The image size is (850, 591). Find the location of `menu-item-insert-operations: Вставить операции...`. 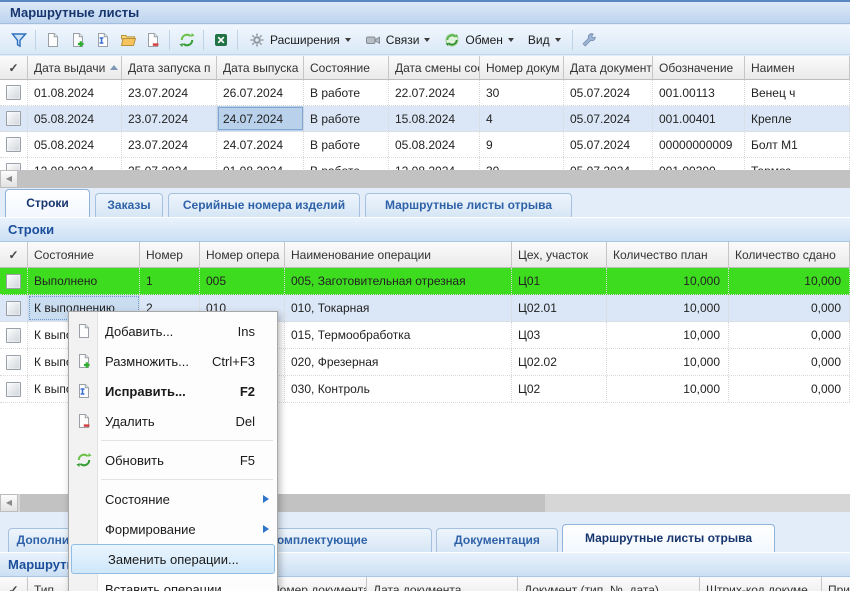

menu-item-insert-operations: Вставить операции... is located at coordinates (173, 582).